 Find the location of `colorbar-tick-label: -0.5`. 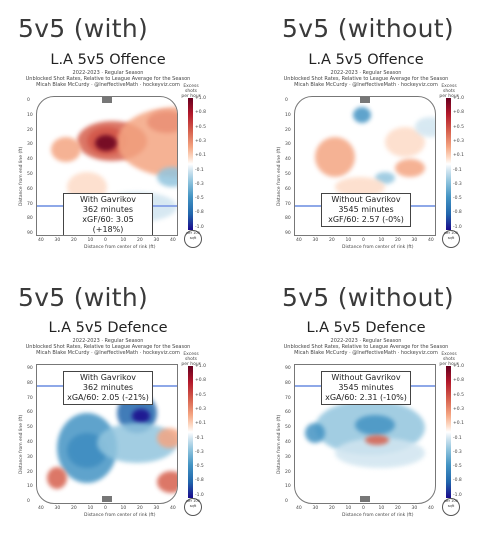

colorbar-tick-label: -0.5 is located at coordinates (199, 467).